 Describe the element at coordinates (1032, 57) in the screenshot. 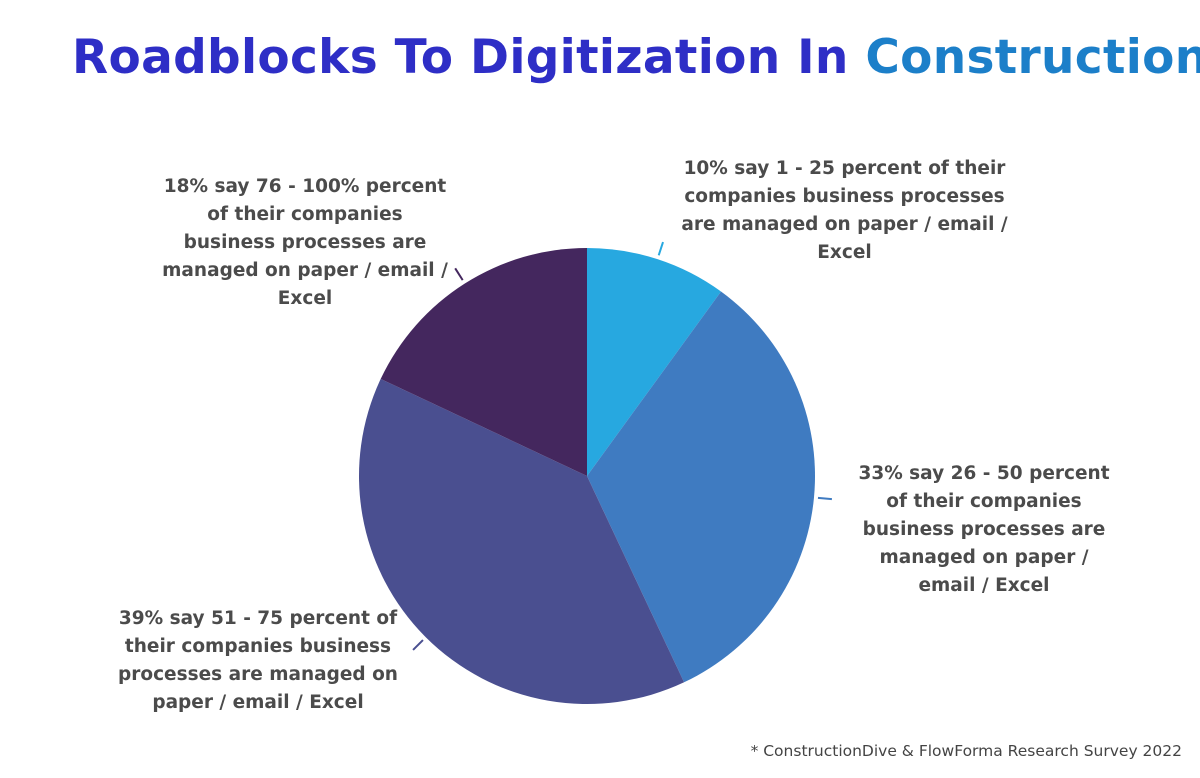

I see `title-accent: Construction` at that location.